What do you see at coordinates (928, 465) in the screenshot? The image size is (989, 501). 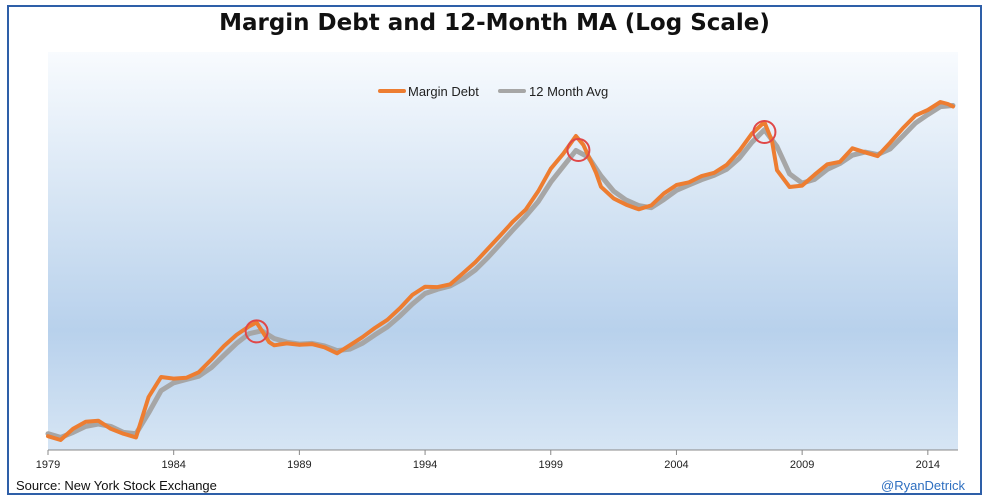 I see `x-tick-label: 2014` at bounding box center [928, 465].